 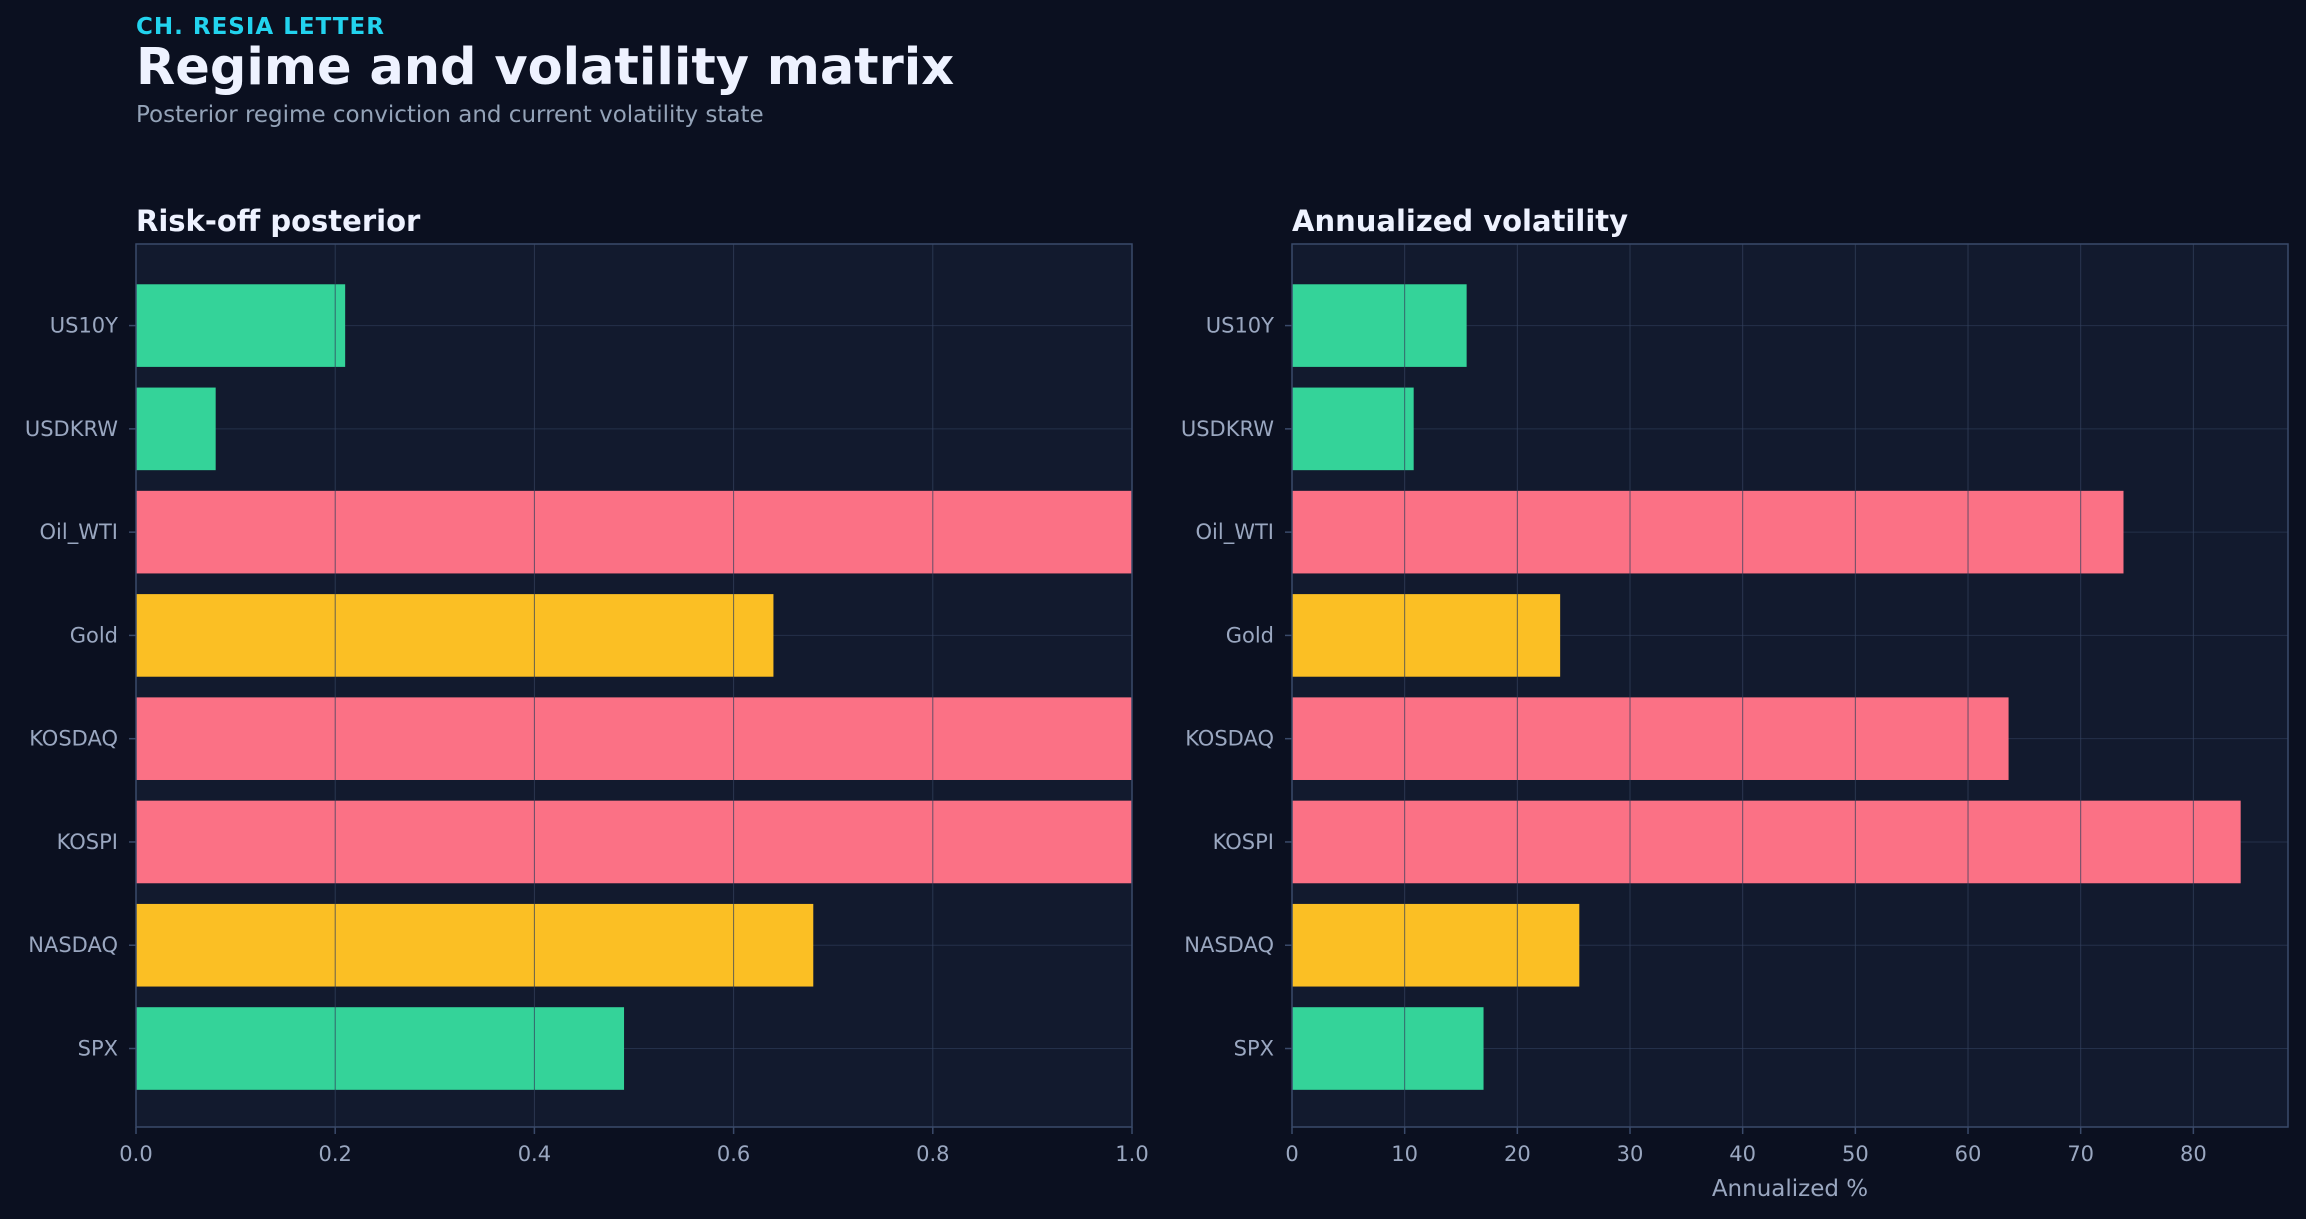 What do you see at coordinates (278, 221) in the screenshot?
I see `panel-title: Risk-off posterior` at bounding box center [278, 221].